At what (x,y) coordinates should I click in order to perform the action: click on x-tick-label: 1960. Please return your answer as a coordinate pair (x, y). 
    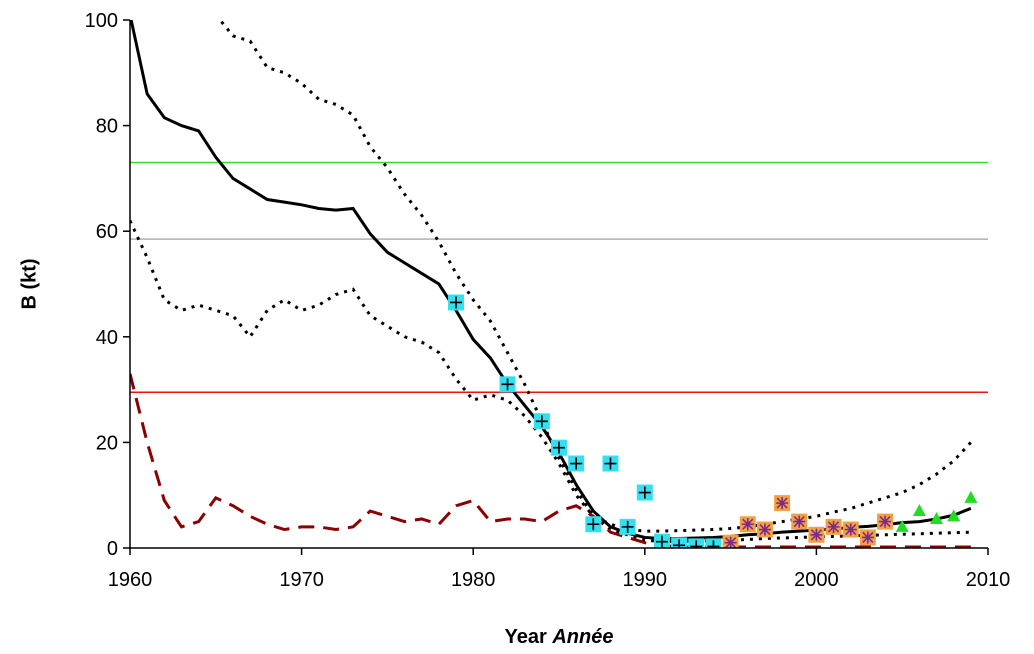
    Looking at the image, I should click on (130, 580).